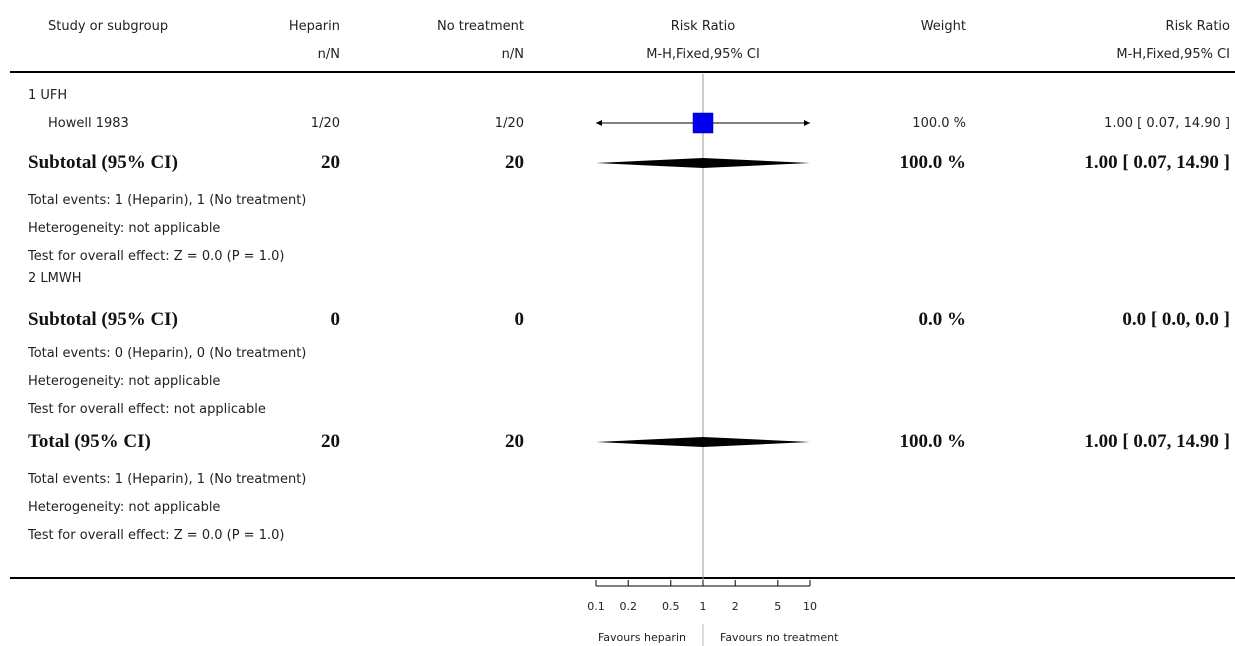  Describe the element at coordinates (703, 26) in the screenshot. I see `header-risk-ratio: Risk Ratio` at that location.